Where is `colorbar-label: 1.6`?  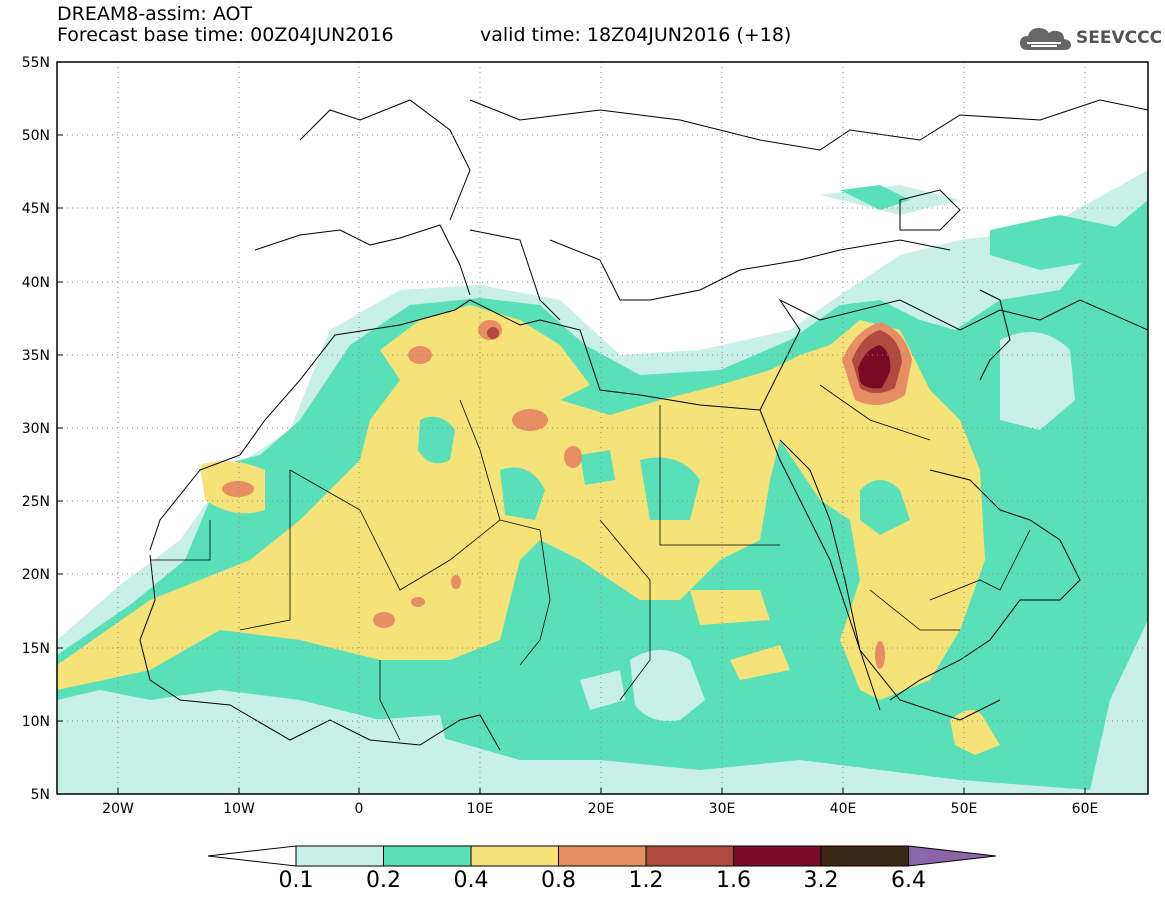
colorbar-label: 1.6 is located at coordinates (733, 880).